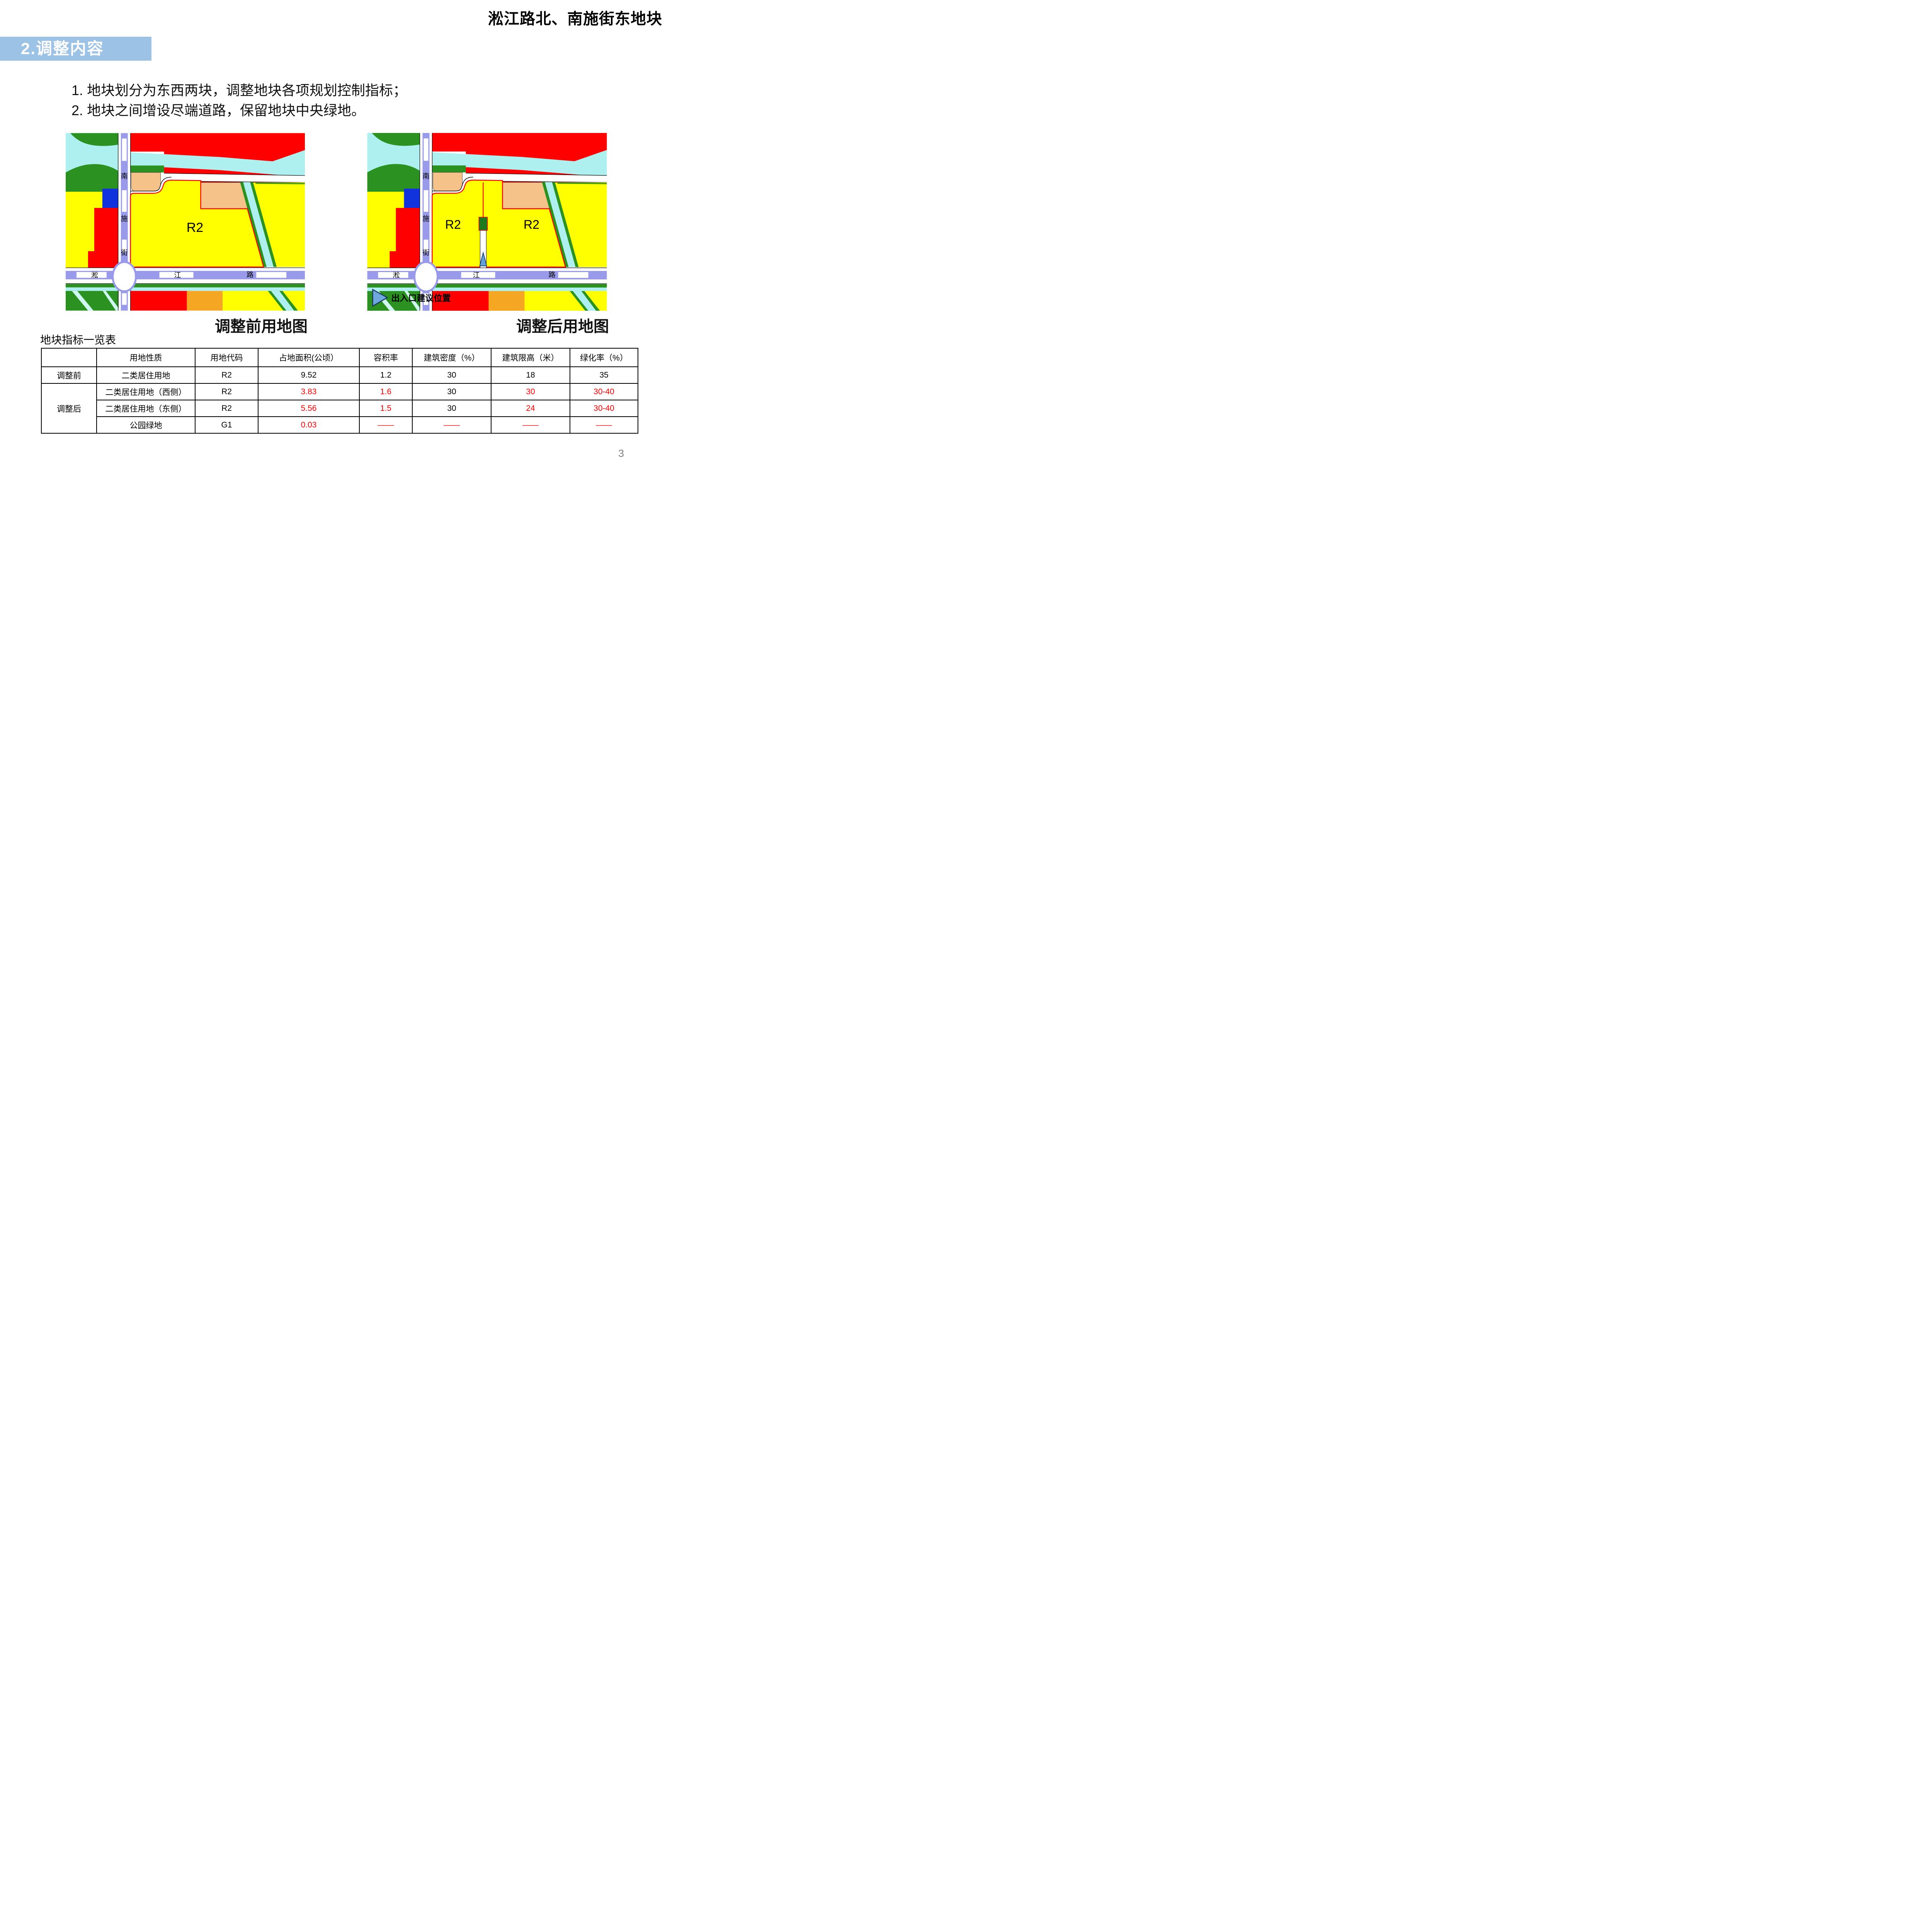 The height and width of the screenshot is (1917, 1932). I want to click on landuse-map-before: 南 施 街 淞 江 路 R2, so click(185, 222).